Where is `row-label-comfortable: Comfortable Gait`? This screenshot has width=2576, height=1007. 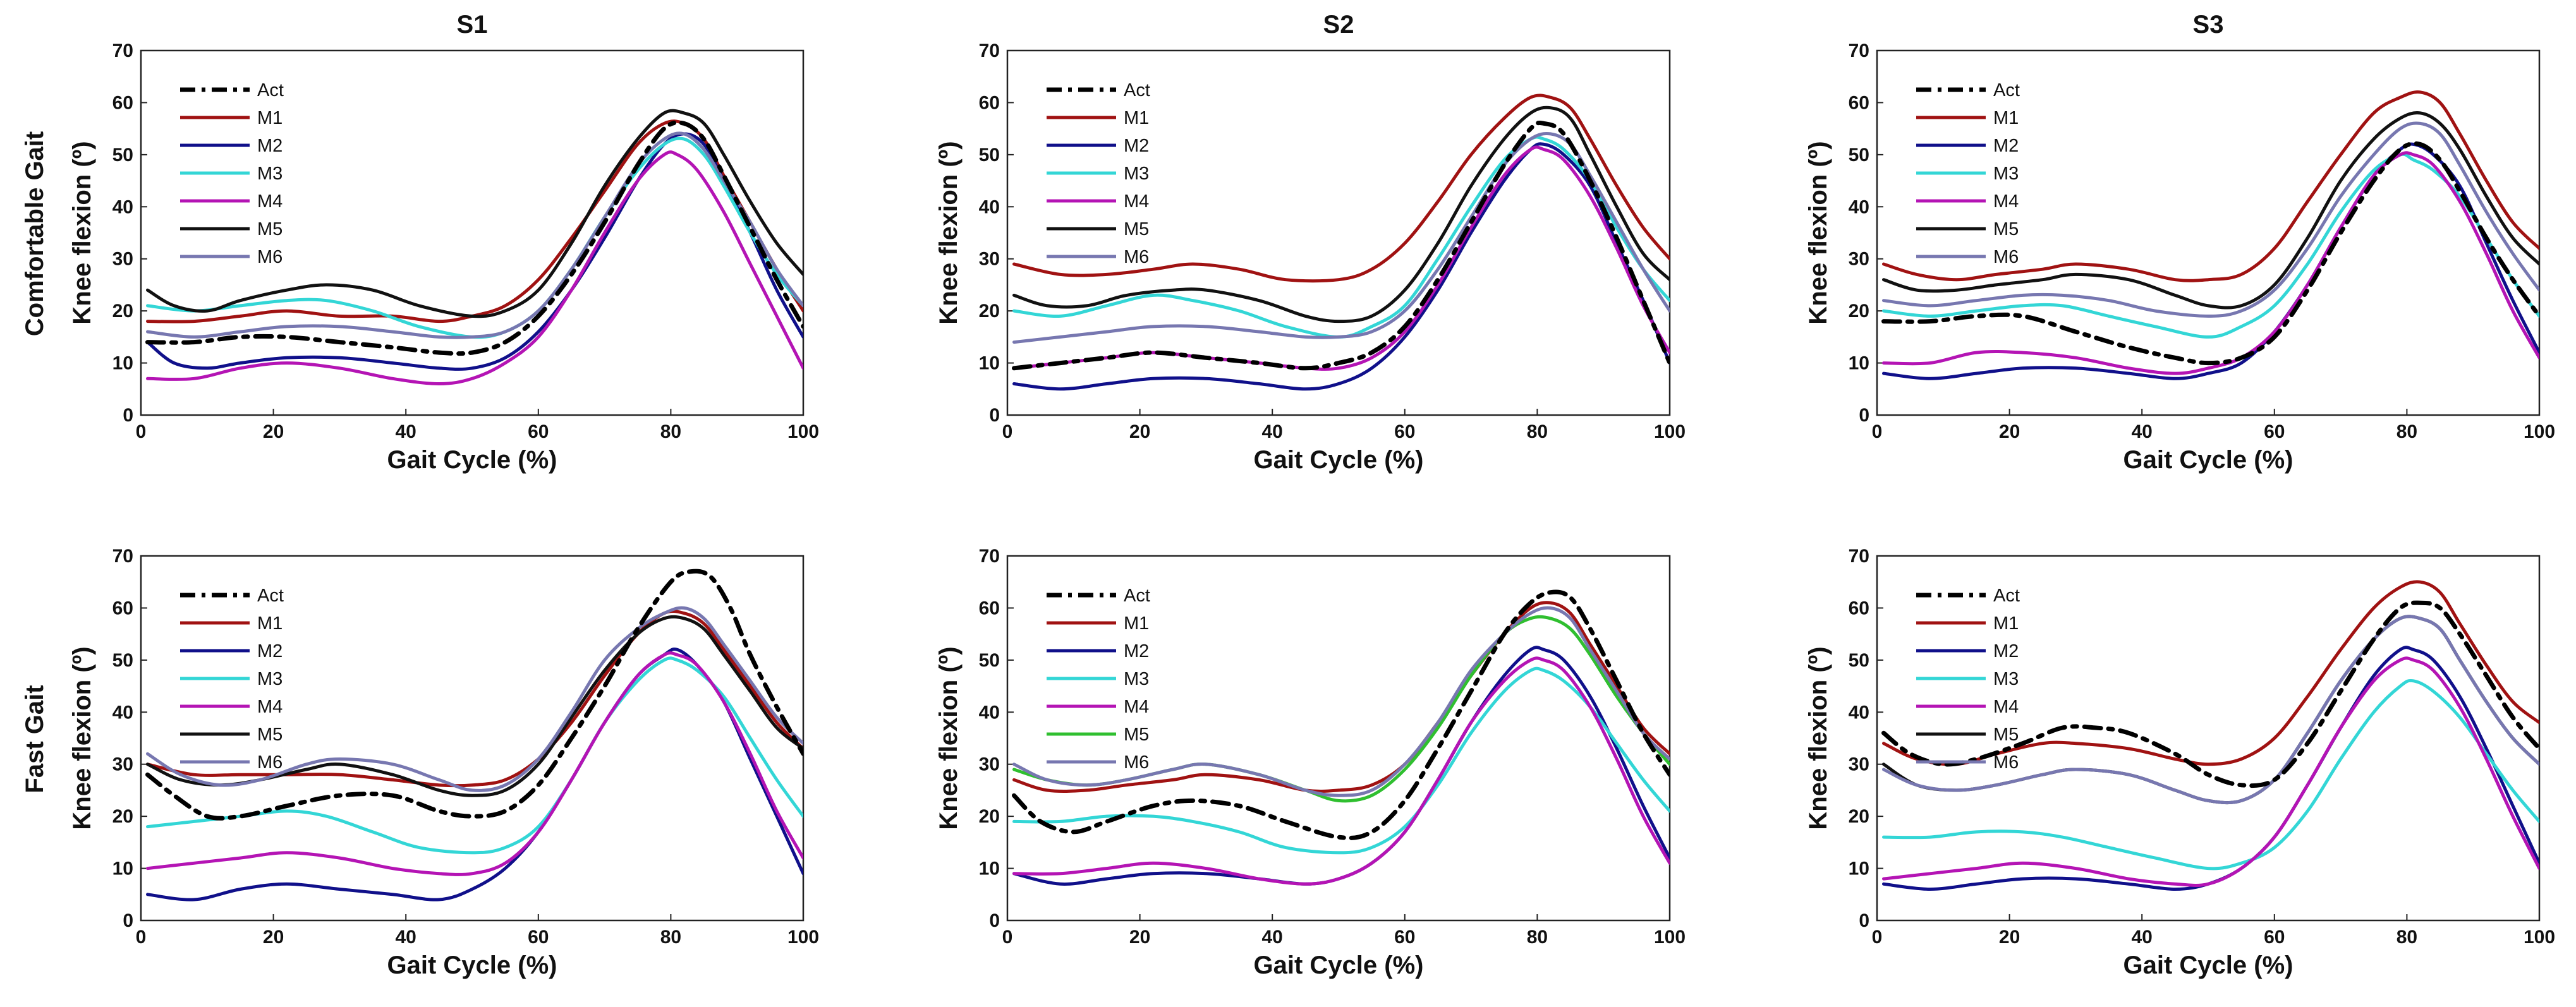 row-label-comfortable: Comfortable Gait is located at coordinates (35, 233).